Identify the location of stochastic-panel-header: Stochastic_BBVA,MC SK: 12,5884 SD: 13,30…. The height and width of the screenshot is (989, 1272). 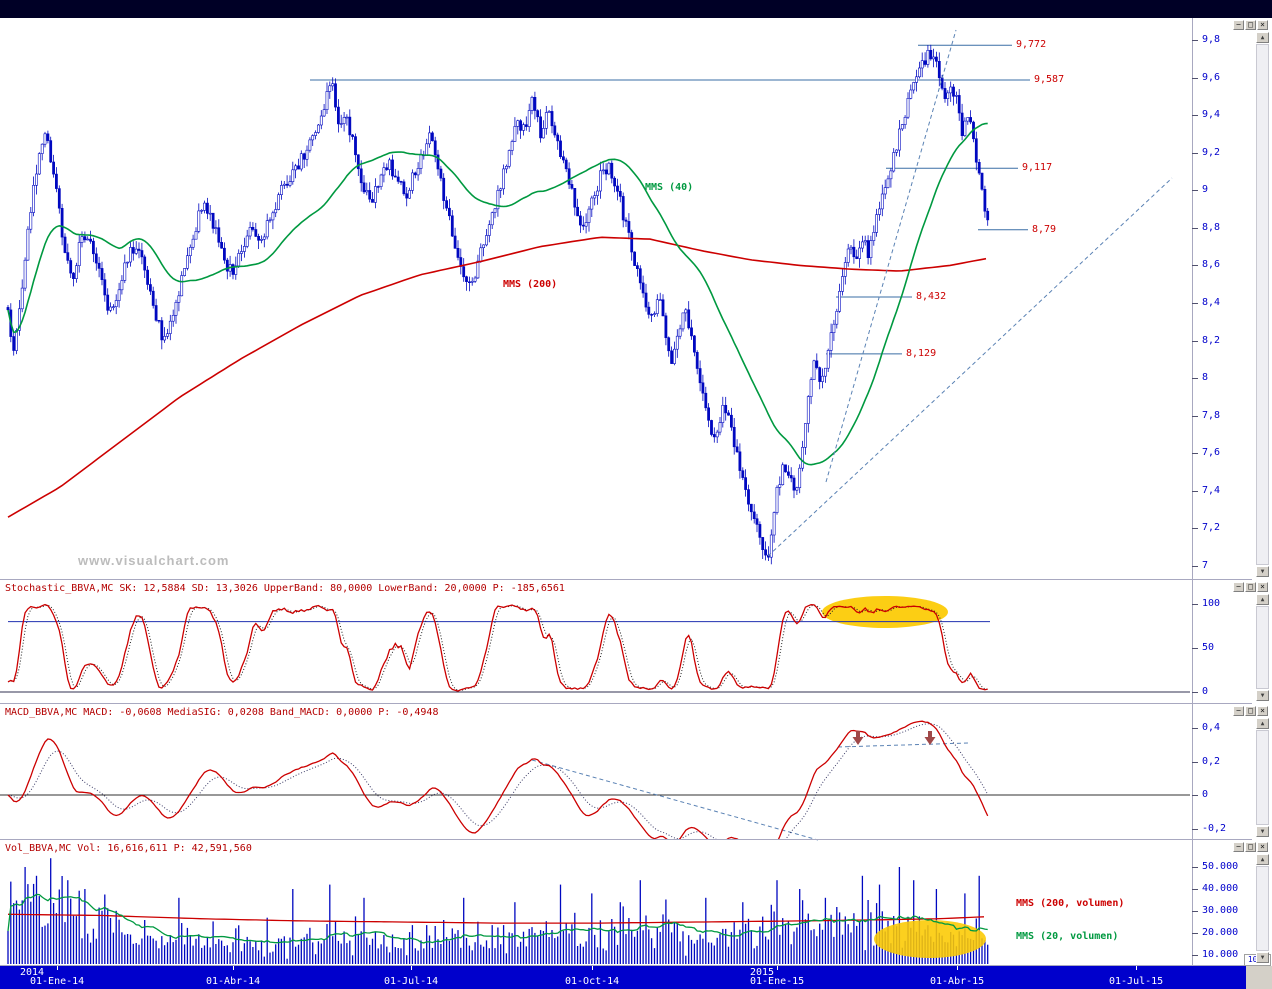
(285, 588).